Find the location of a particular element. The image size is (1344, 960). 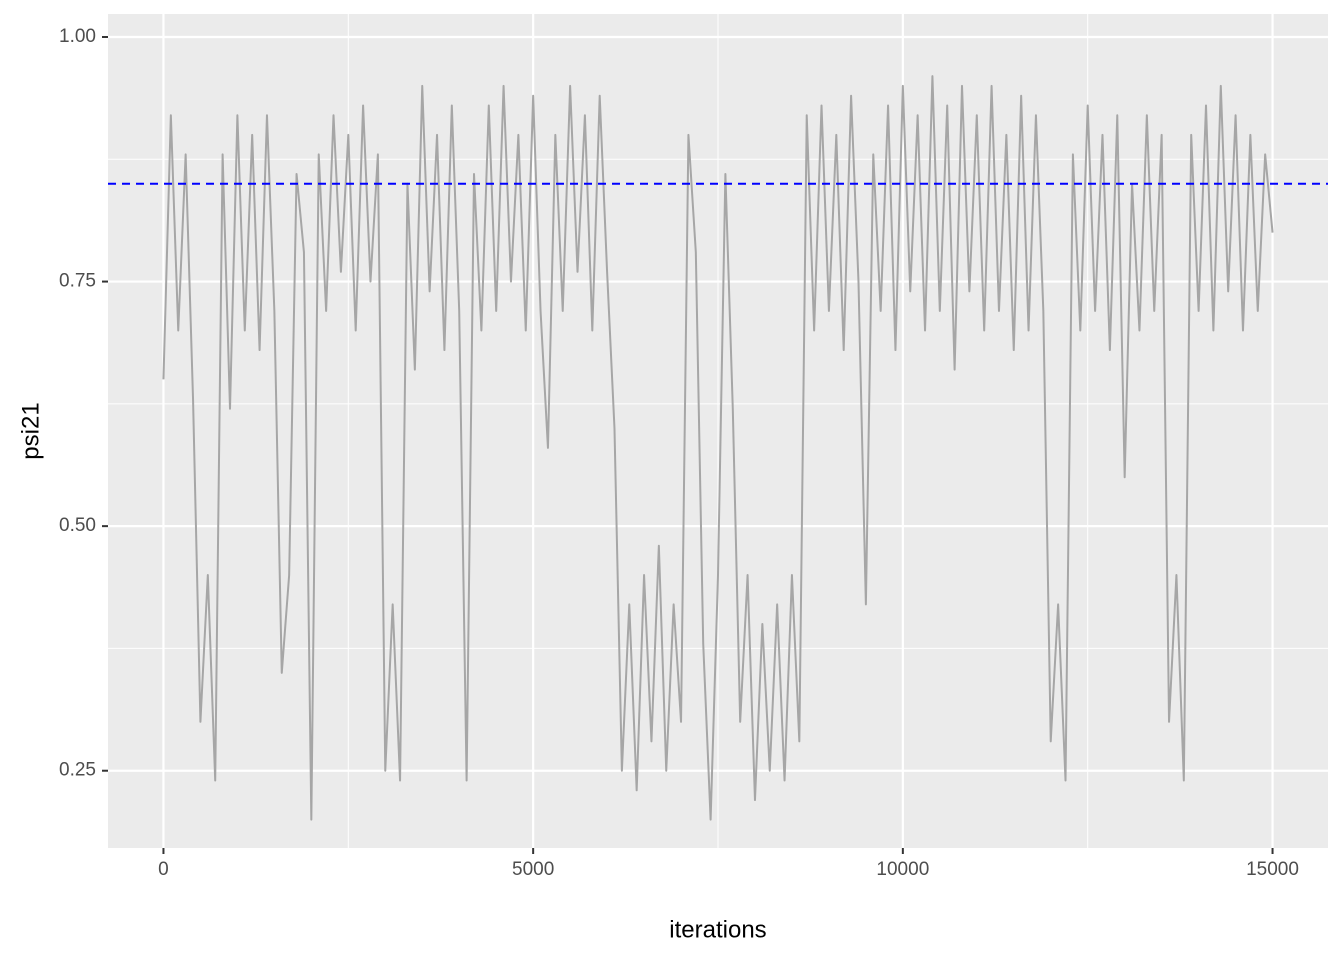

y-tick-label: 1.00 is located at coordinates (77, 36).